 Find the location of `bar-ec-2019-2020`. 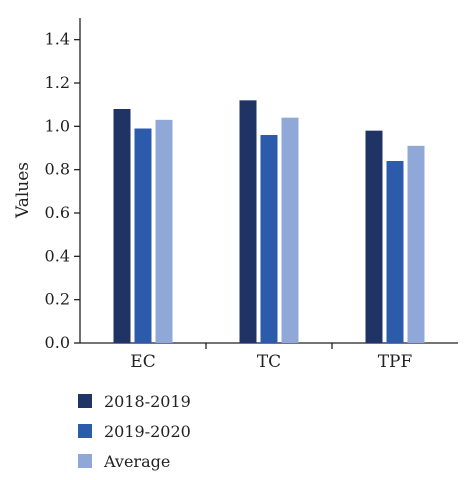

bar-ec-2019-2020 is located at coordinates (143, 235).